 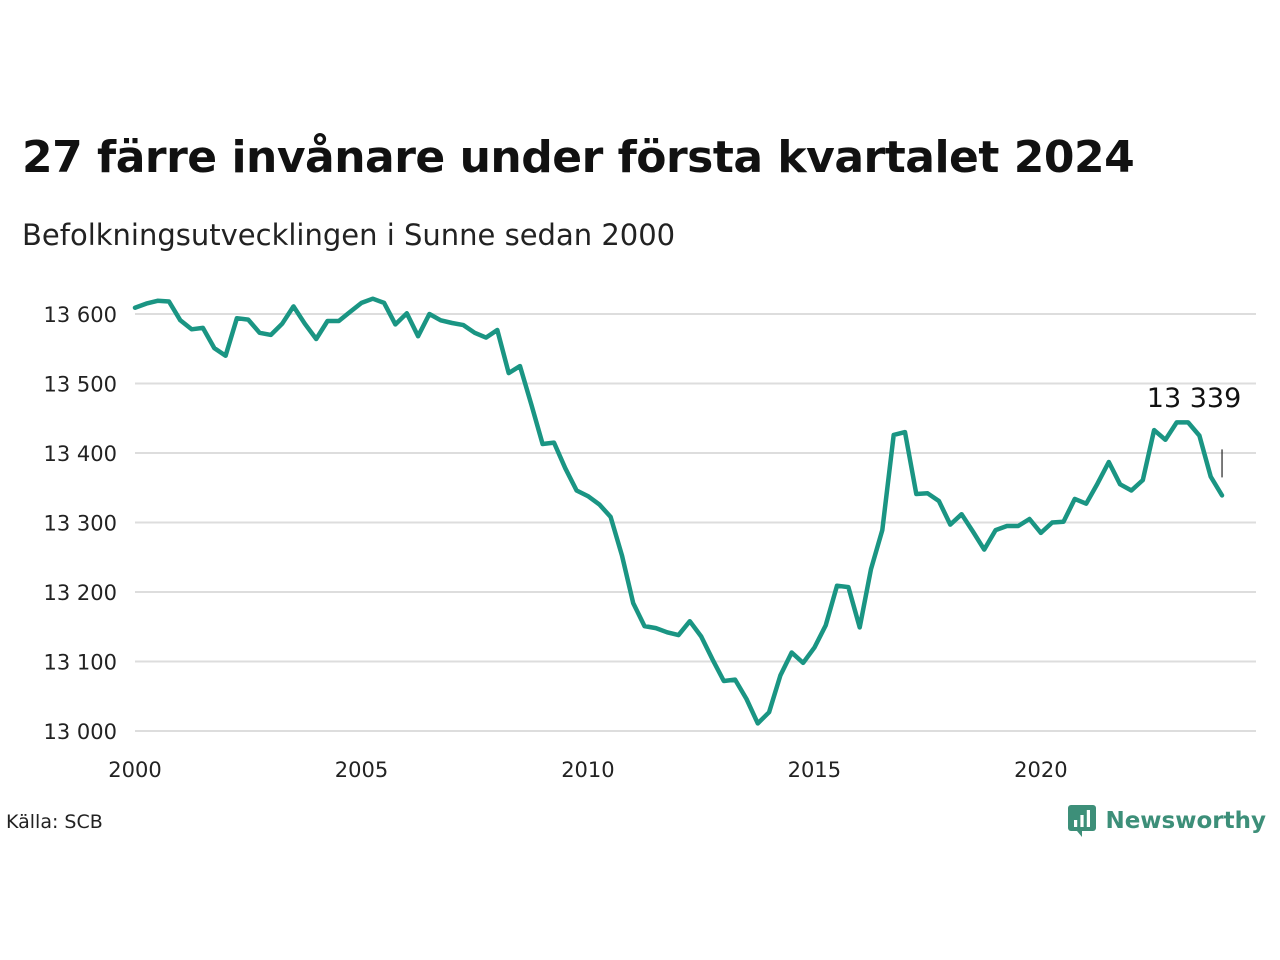 What do you see at coordinates (1185, 821) in the screenshot?
I see `brand-name: Newsworthy` at bounding box center [1185, 821].